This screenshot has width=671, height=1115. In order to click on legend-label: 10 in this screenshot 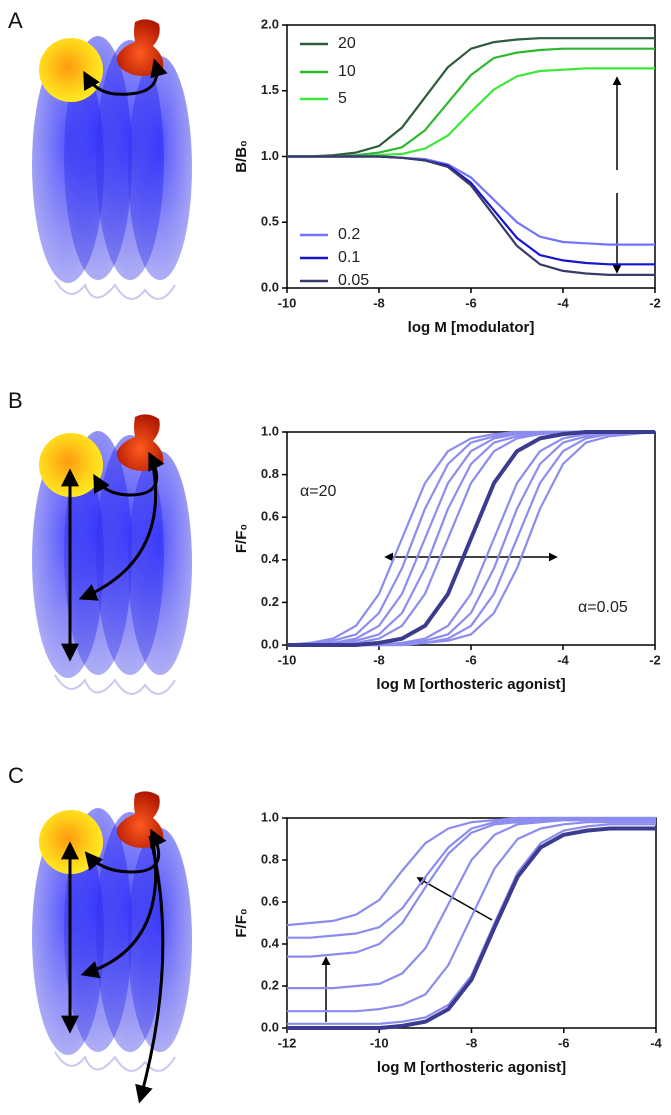, I will do `click(347, 71)`.